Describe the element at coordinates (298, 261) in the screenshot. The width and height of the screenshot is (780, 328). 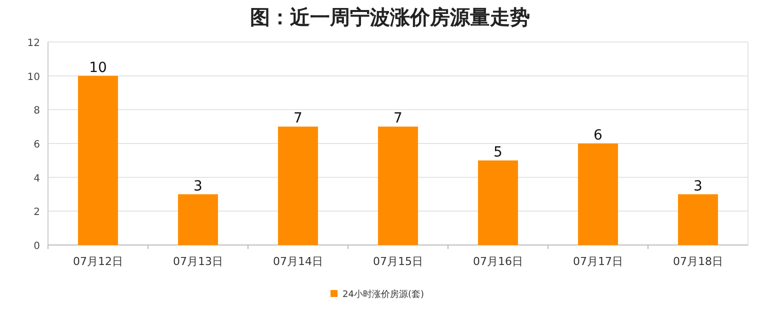
I see `x-tick-label: 07月14日` at that location.